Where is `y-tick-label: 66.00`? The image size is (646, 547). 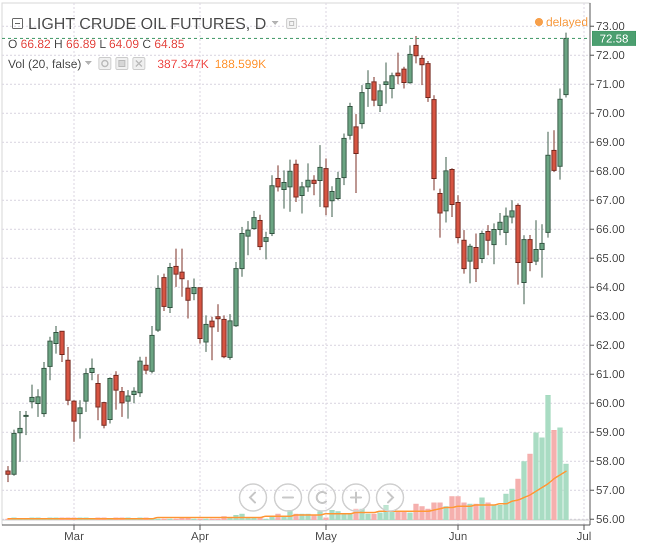 y-tick-label: 66.00 is located at coordinates (610, 230).